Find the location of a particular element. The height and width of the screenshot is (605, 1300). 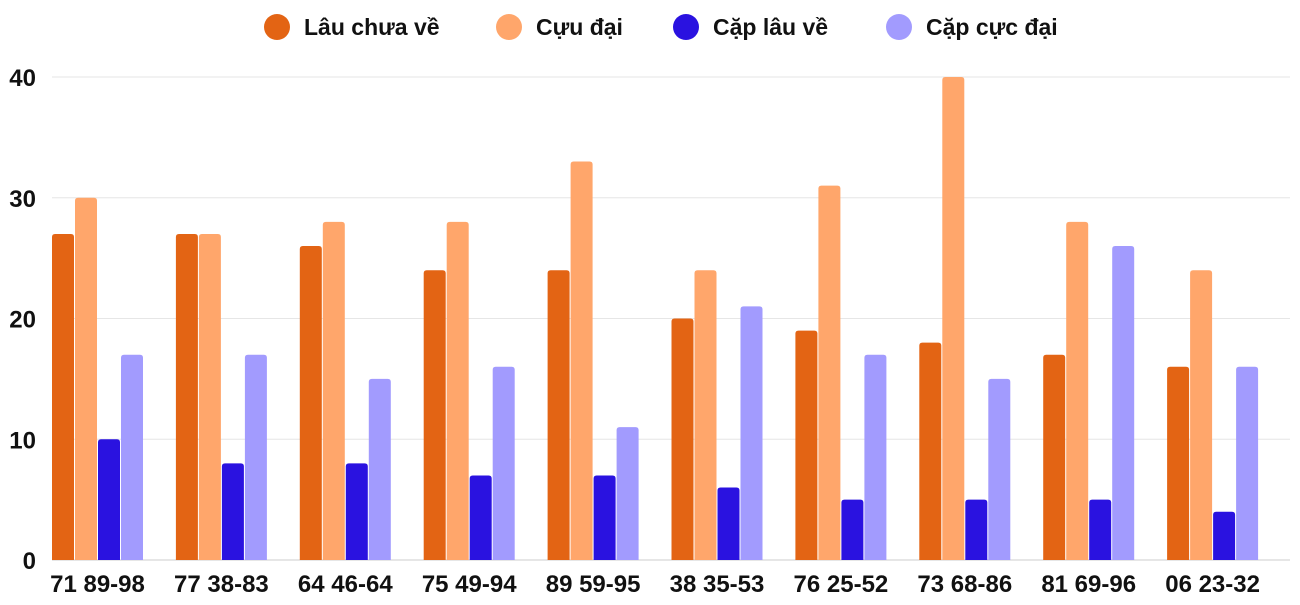

y-tick-label: 40 is located at coordinates (22, 78).